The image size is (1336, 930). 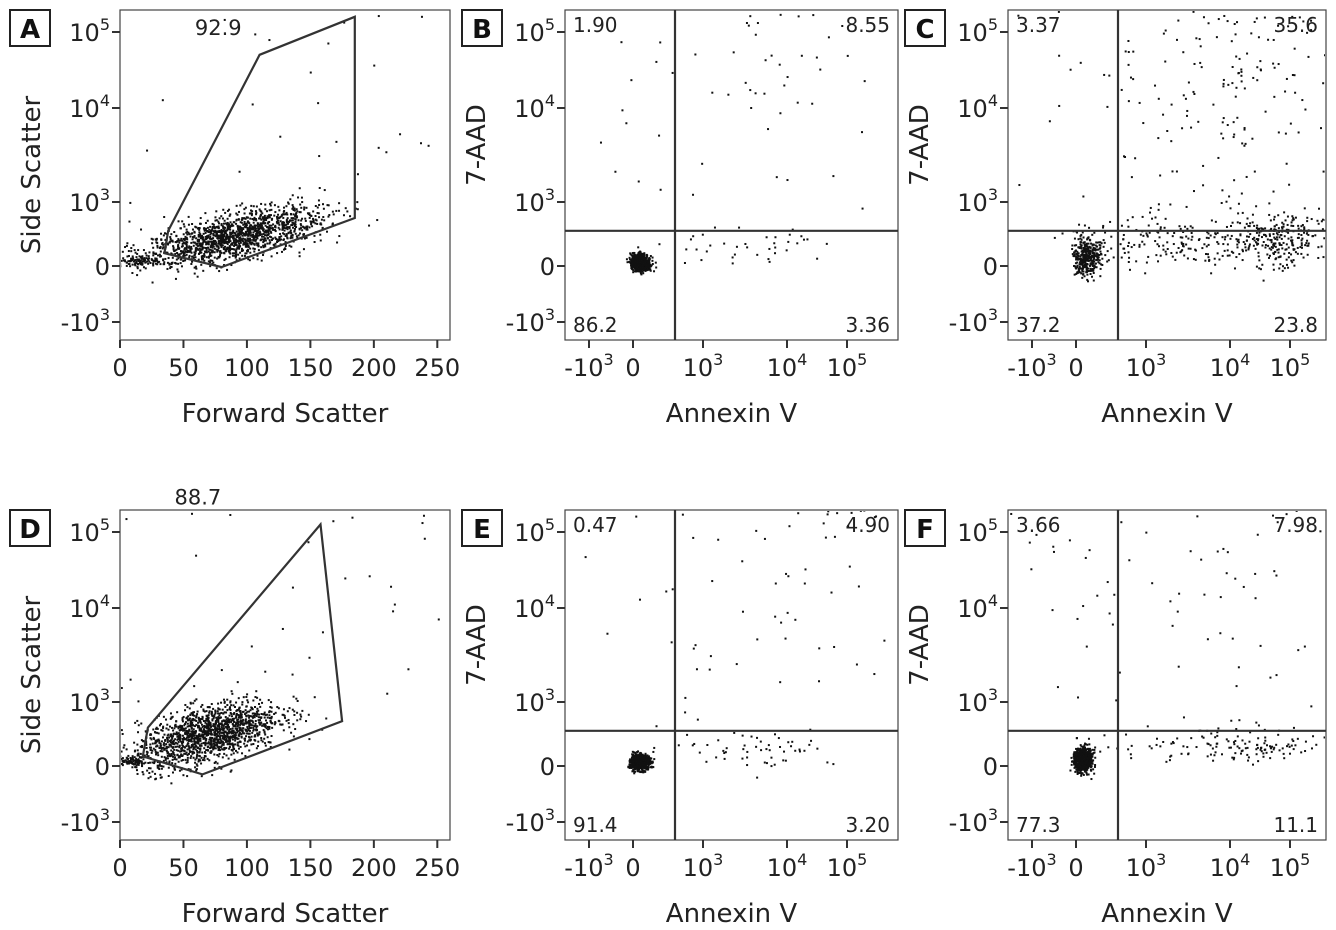 I want to click on data-point-outlier, so click(x=764, y=93).